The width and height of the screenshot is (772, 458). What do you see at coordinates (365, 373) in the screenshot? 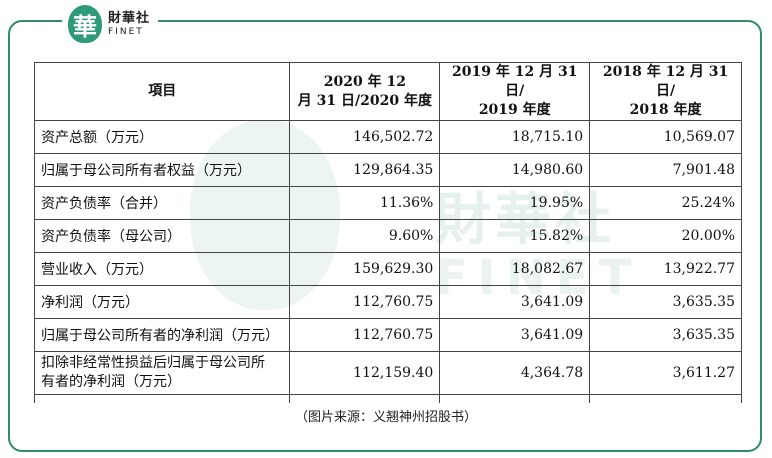
I see `value-2020: 112,159.40` at bounding box center [365, 373].